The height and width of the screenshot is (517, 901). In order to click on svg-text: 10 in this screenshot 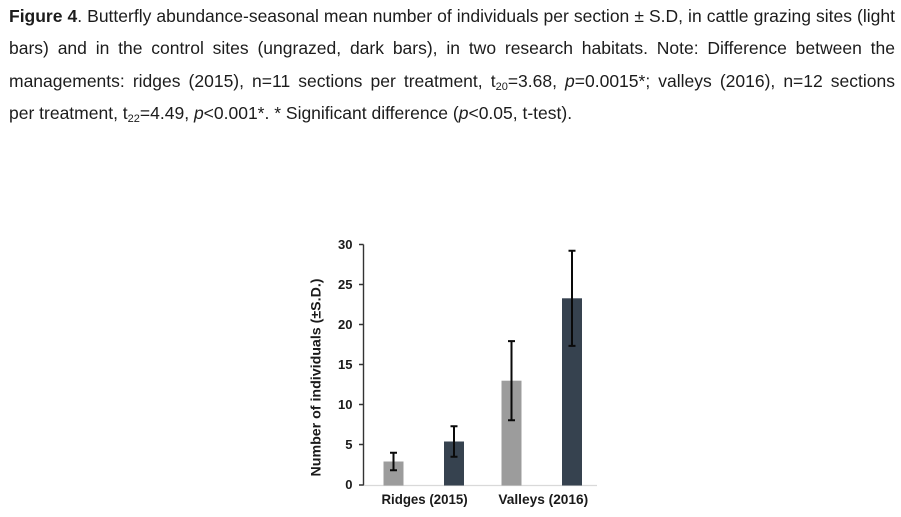, I will do `click(345, 404)`.